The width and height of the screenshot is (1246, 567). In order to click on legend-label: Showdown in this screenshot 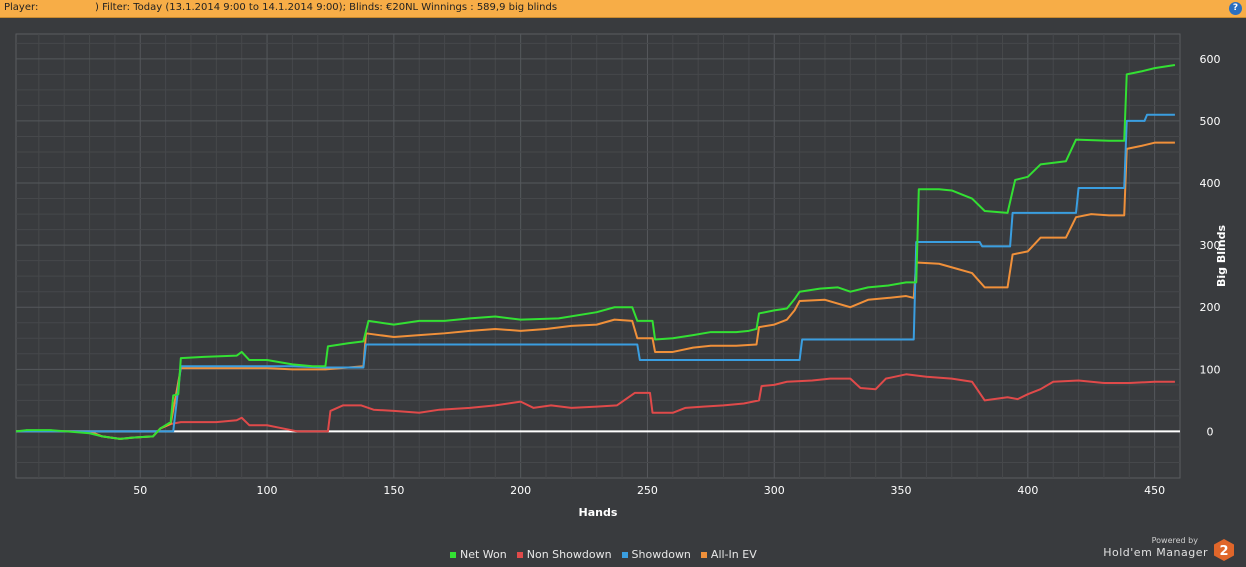, I will do `click(661, 554)`.